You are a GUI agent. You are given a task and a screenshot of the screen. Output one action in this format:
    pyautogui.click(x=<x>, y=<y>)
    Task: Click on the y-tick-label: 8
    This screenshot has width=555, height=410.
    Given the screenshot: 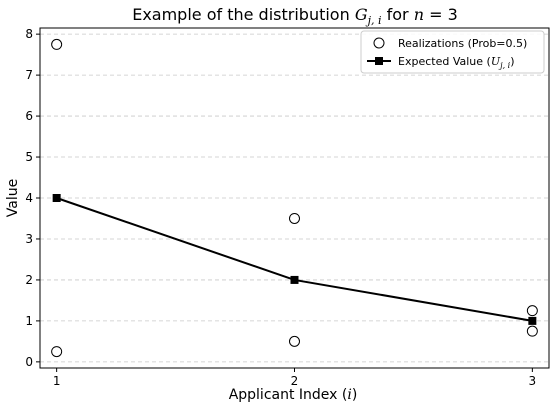 What is the action you would take?
    pyautogui.click(x=29, y=34)
    